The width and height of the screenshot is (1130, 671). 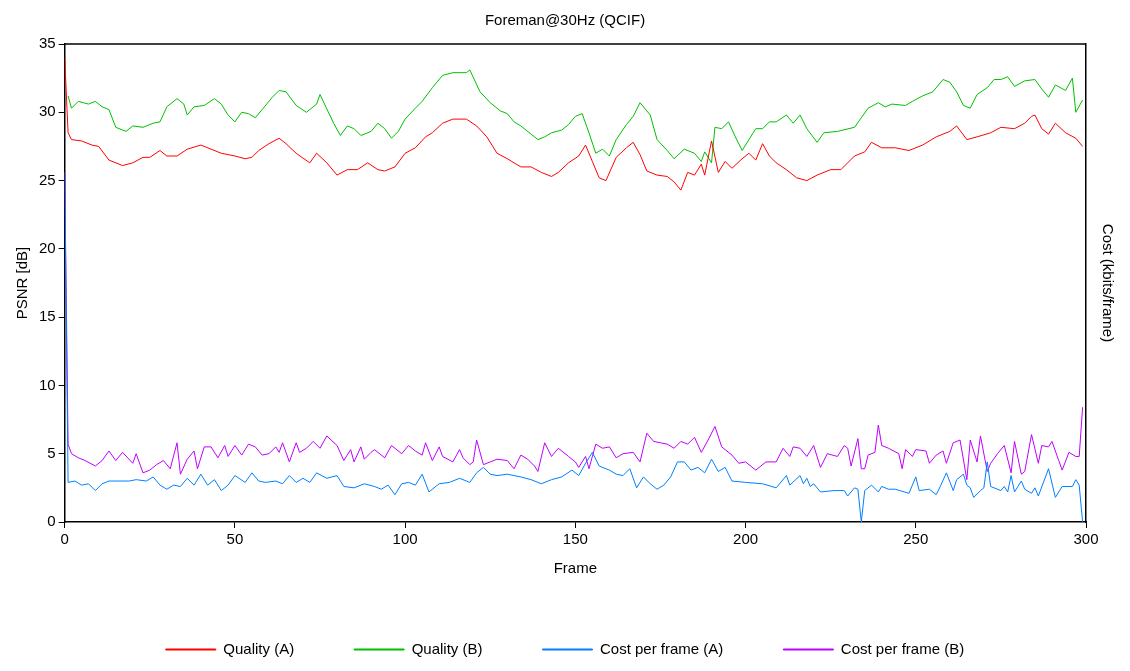 What do you see at coordinates (902, 648) in the screenshot?
I see `legend-label: Cost per frame (B)` at bounding box center [902, 648].